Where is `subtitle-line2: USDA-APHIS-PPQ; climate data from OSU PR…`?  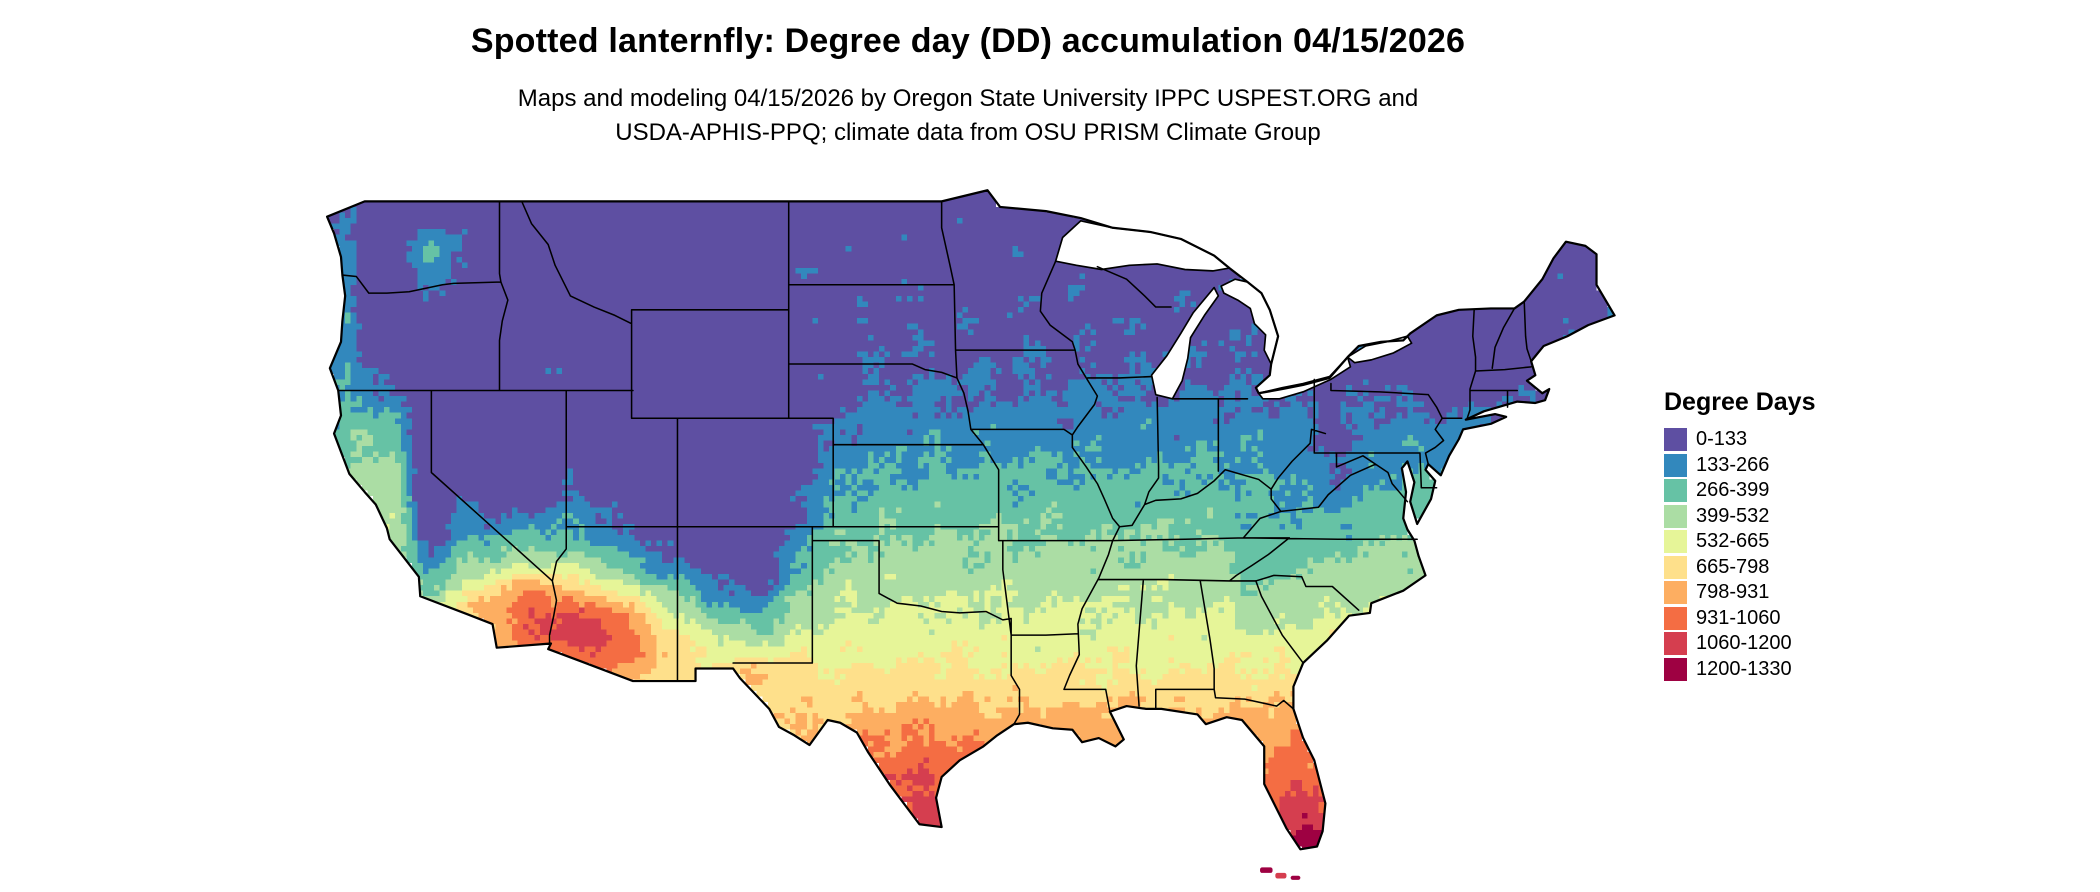 subtitle-line2: USDA-APHIS-PPQ; climate data from OSU PR… is located at coordinates (968, 132).